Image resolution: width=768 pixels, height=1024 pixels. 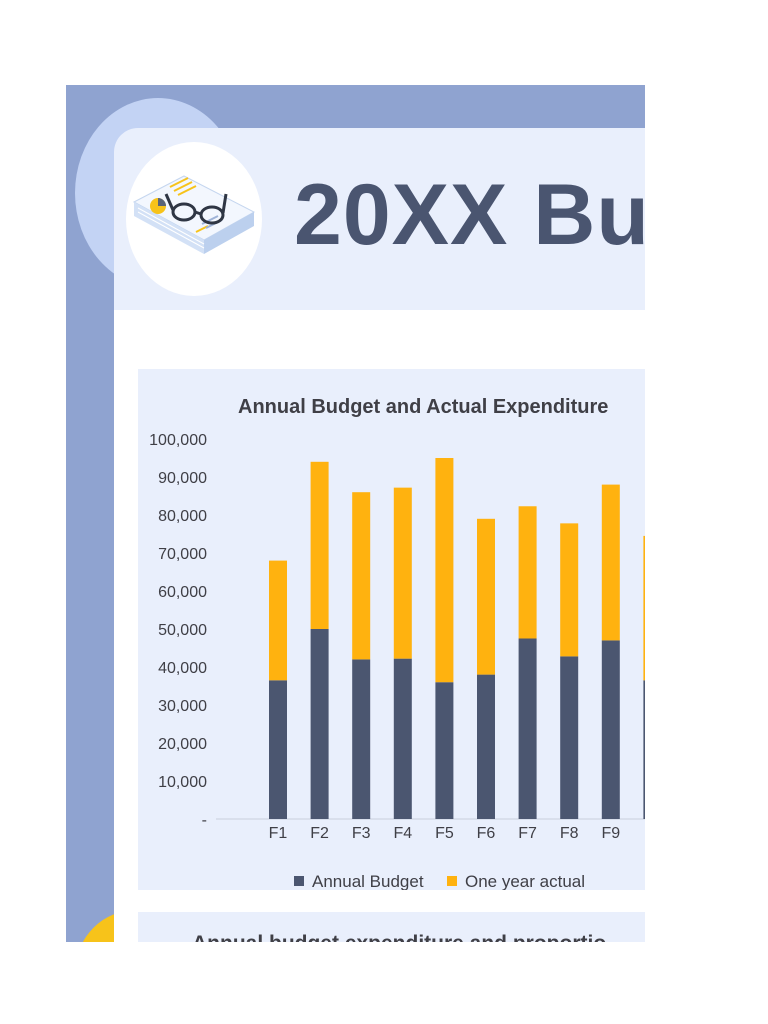 I want to click on header-card: 20XX Bu, so click(x=379, y=219).